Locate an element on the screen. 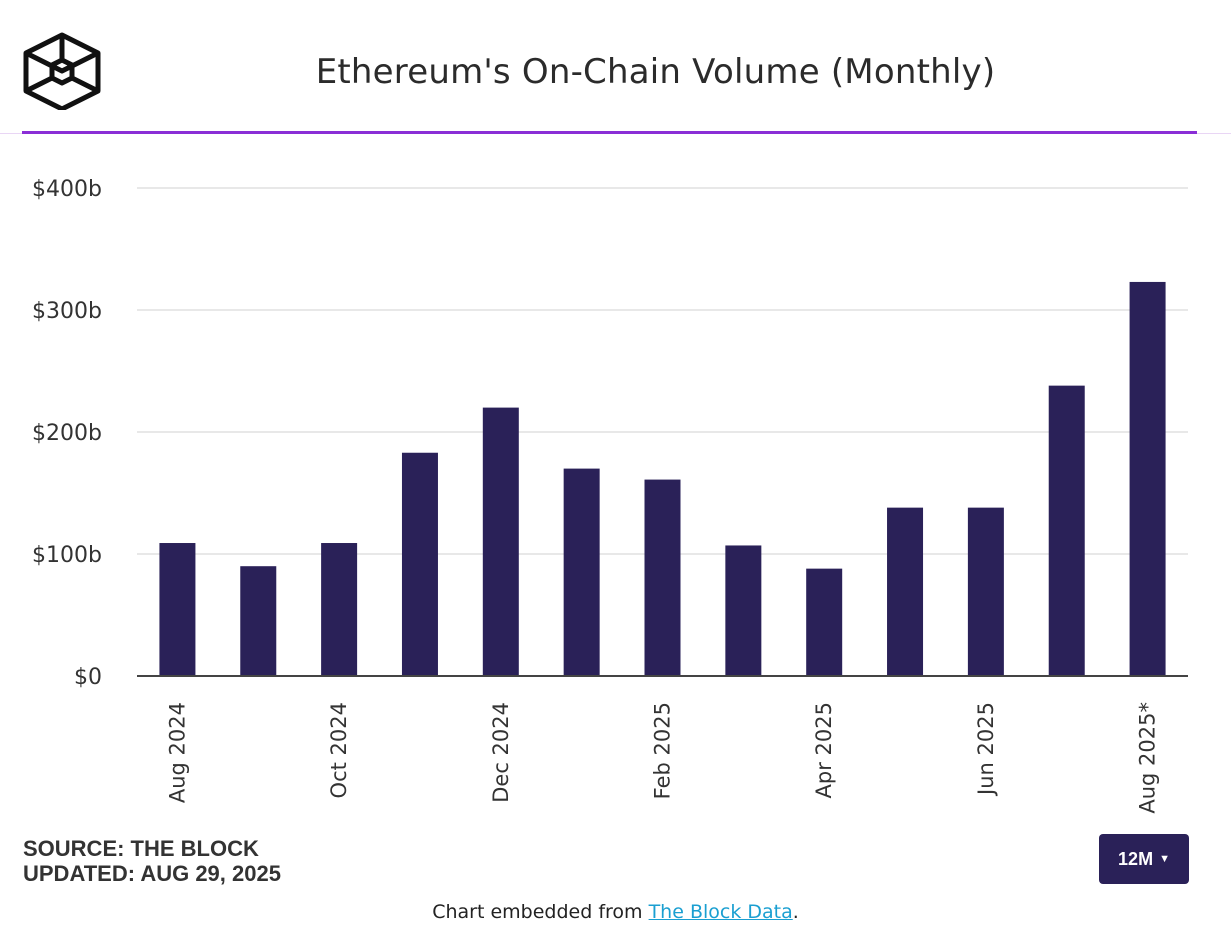 This screenshot has height=941, width=1231. embed-suffix: . is located at coordinates (795, 912).